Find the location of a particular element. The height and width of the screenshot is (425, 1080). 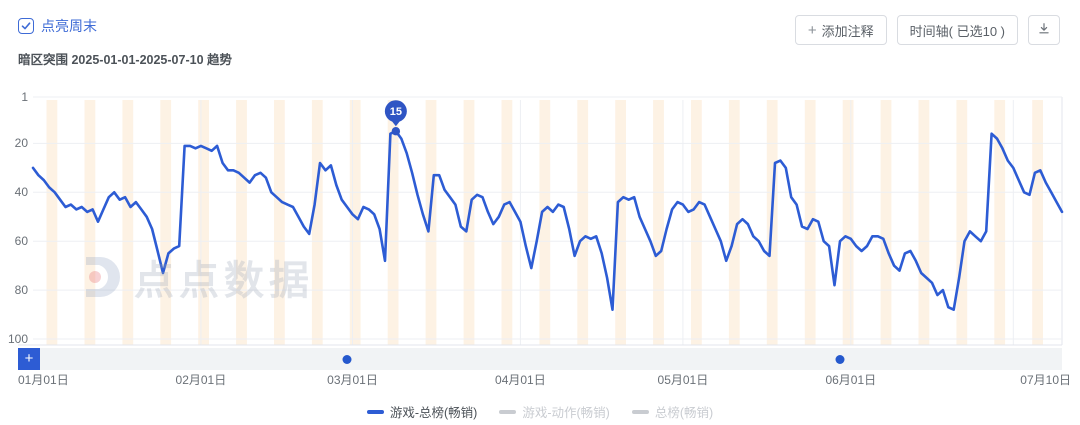

timeline-button-label: 时间轴( 已选10 ) is located at coordinates (957, 31).